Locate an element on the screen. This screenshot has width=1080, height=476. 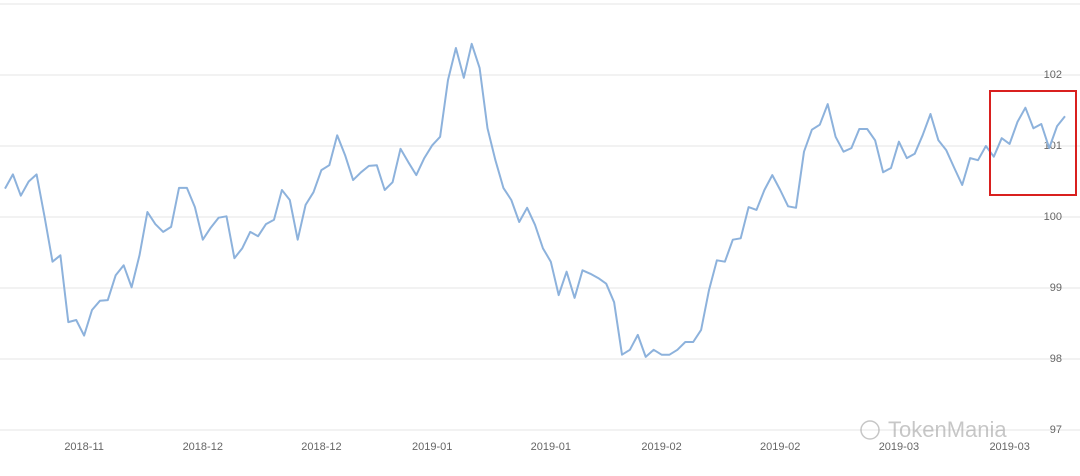
highlight-box is located at coordinates (1033, 143).